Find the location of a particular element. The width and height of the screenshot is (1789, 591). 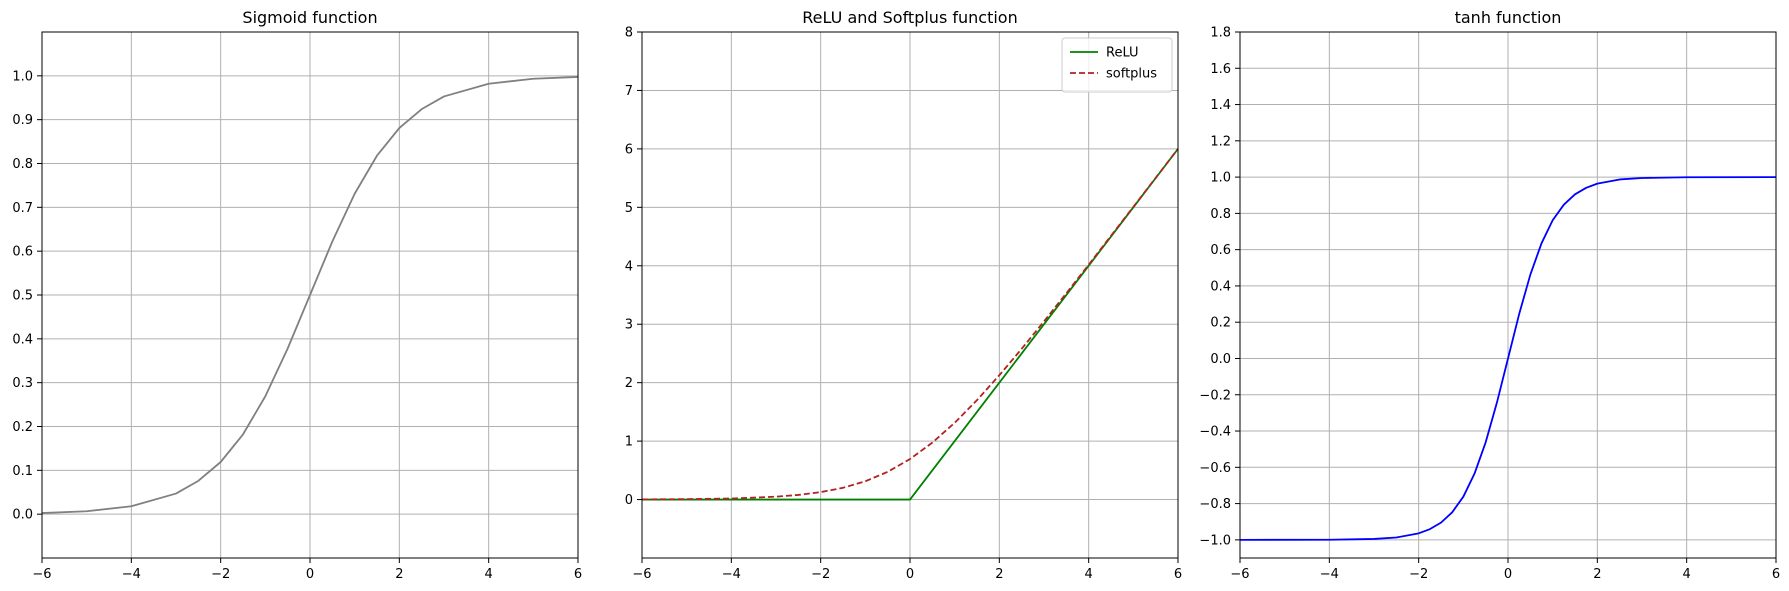

y-tick-label: −0.4 is located at coordinates (1215, 432).